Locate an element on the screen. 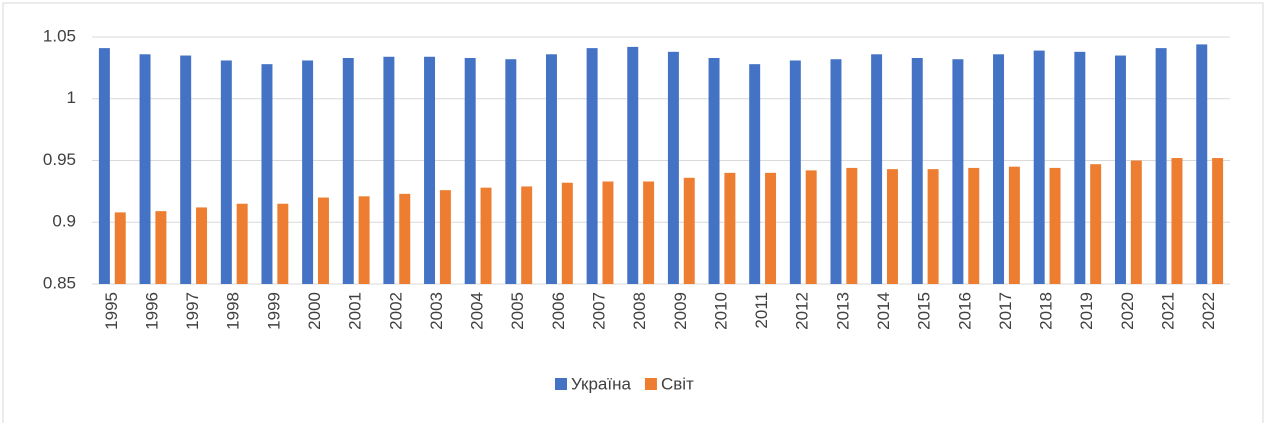 The height and width of the screenshot is (428, 1267). x-tick-label: 2012 is located at coordinates (802, 311).